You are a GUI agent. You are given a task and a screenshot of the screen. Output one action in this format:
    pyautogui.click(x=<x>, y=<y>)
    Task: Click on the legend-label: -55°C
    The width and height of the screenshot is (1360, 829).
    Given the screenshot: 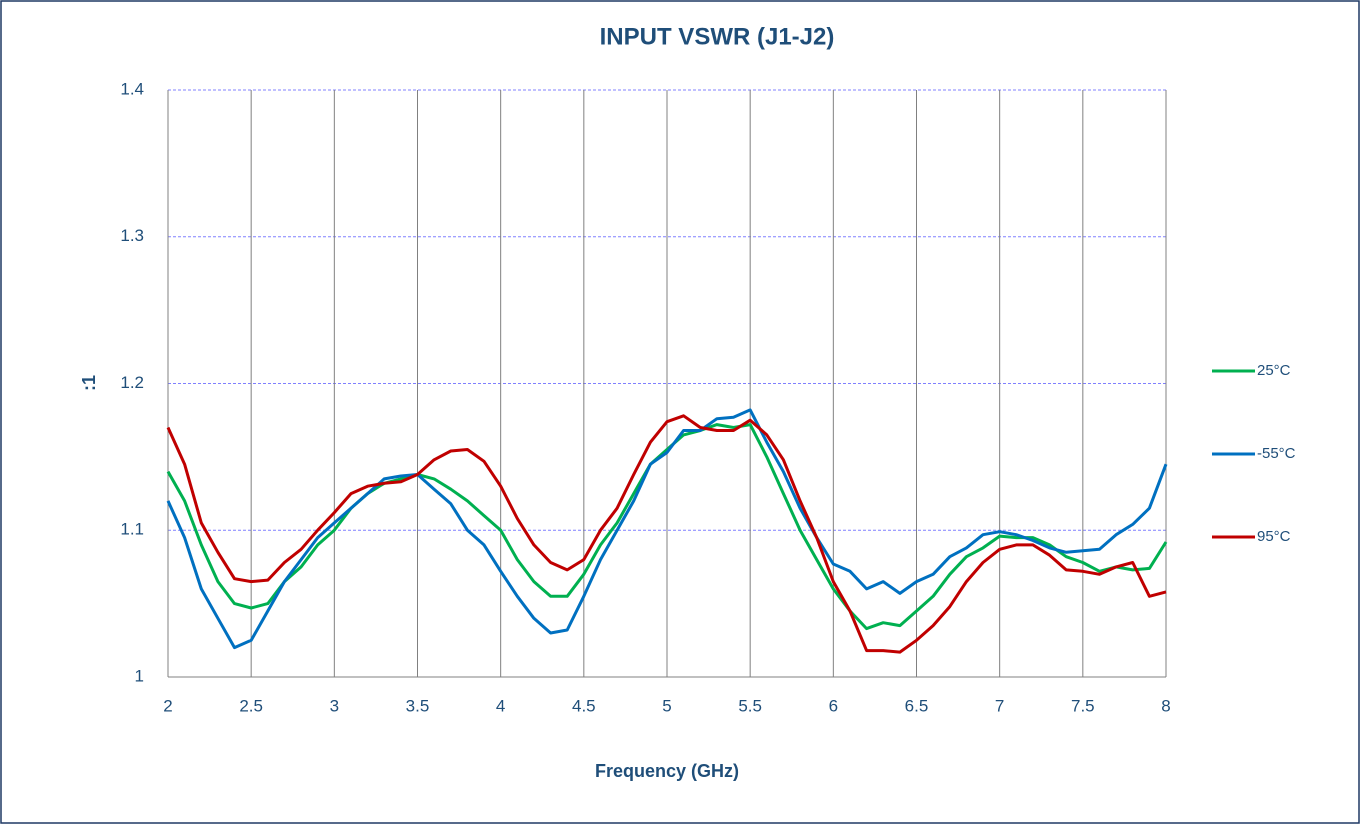 What is the action you would take?
    pyautogui.click(x=1276, y=453)
    